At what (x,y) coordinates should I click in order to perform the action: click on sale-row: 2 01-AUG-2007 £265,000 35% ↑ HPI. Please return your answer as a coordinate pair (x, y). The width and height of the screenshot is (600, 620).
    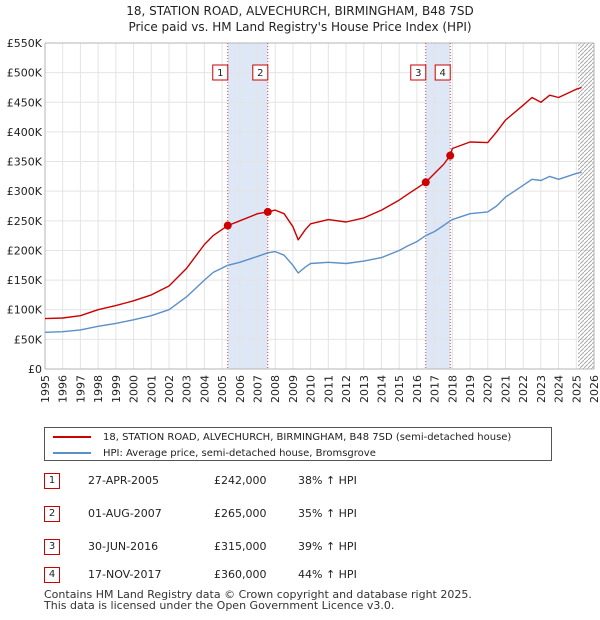
    Looking at the image, I should click on (244, 515).